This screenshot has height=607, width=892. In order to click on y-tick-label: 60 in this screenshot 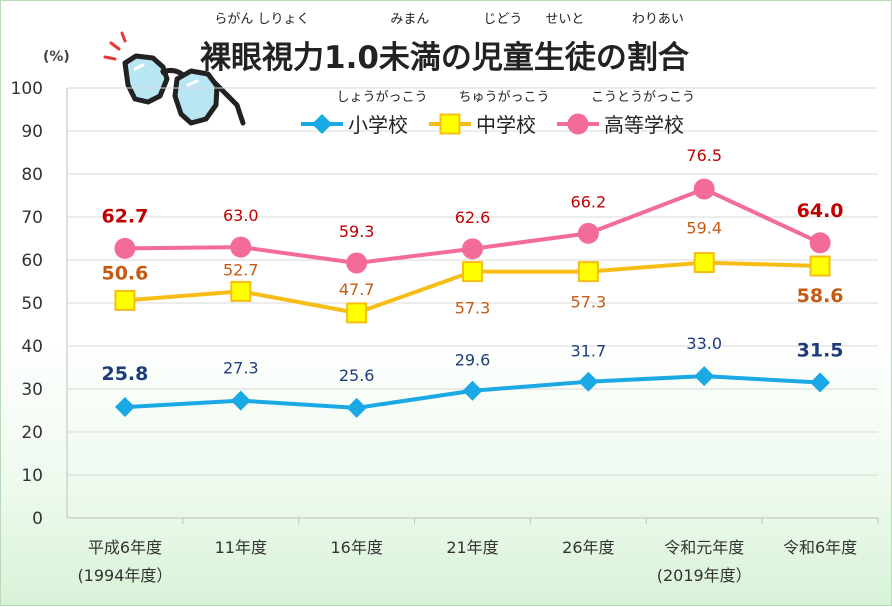, I will do `click(32, 261)`.